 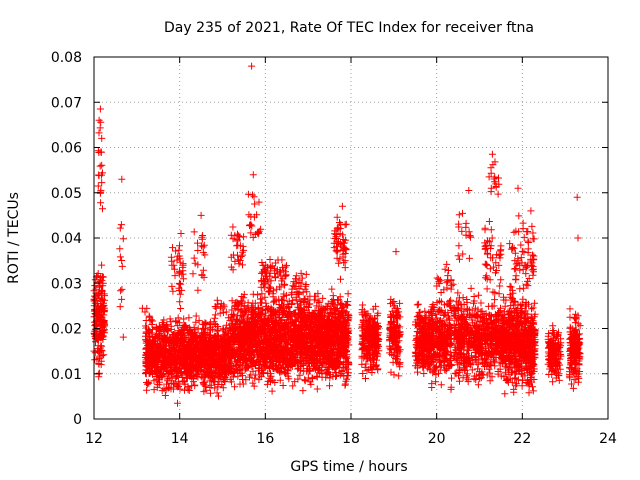 I want to click on y-tick-label: 0.07, so click(x=66, y=103).